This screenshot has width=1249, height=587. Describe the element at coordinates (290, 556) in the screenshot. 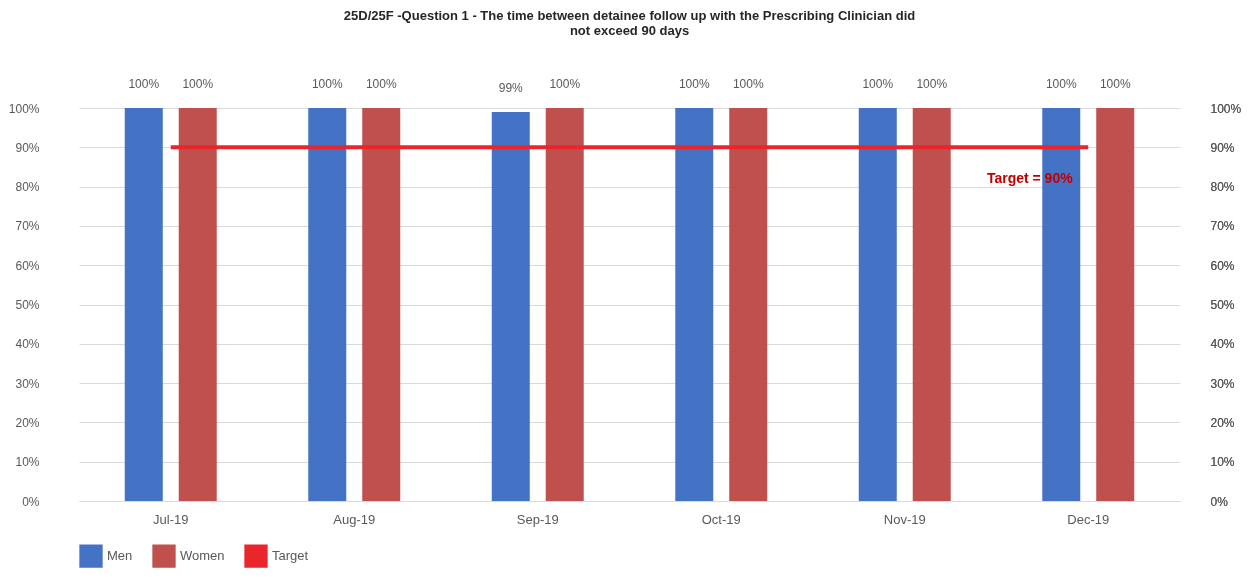

I see `legend-label: Target` at that location.